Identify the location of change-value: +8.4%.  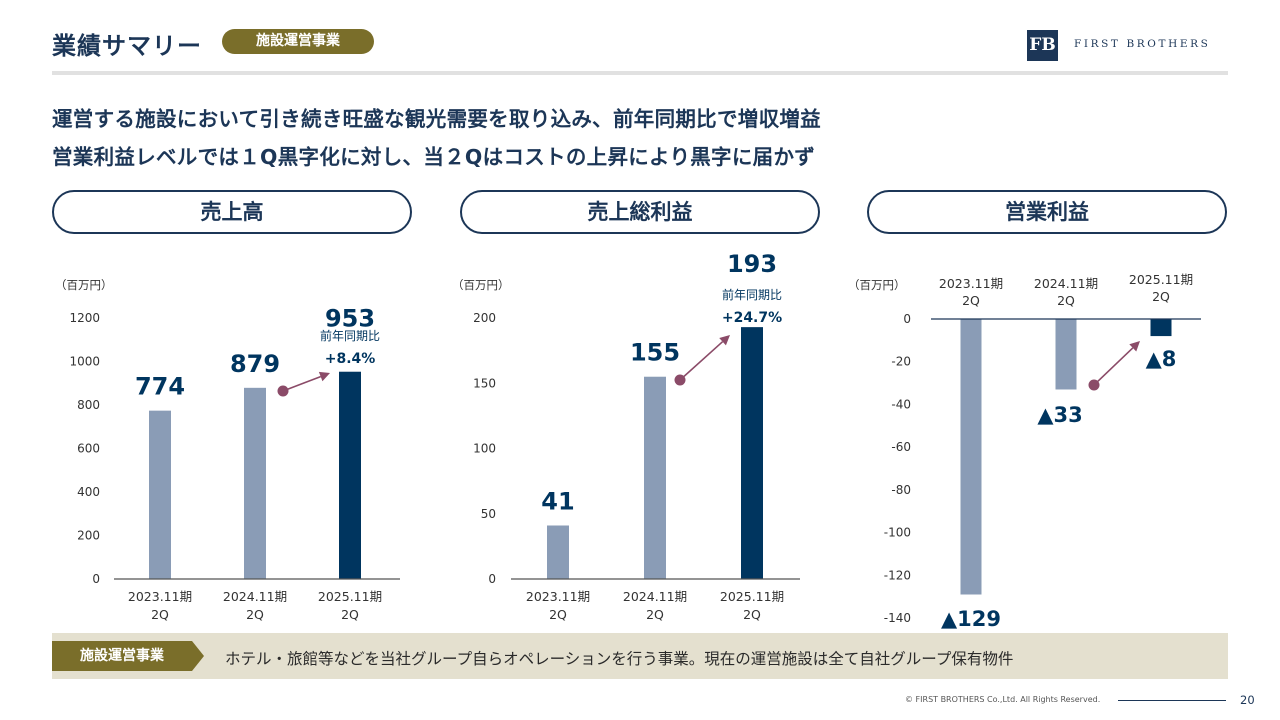
(350, 359).